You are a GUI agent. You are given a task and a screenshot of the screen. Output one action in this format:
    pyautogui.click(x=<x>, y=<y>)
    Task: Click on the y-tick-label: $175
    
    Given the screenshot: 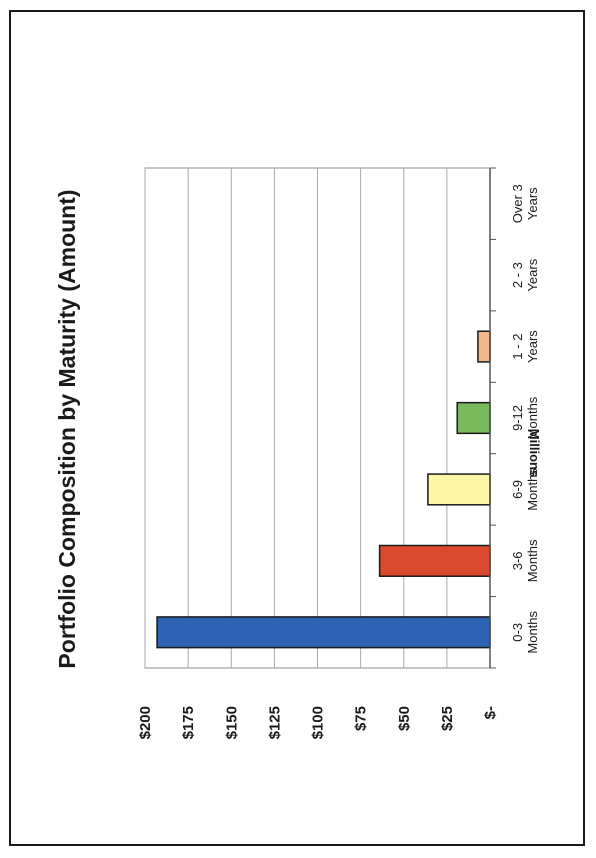 What is the action you would take?
    pyautogui.click(x=188, y=722)
    